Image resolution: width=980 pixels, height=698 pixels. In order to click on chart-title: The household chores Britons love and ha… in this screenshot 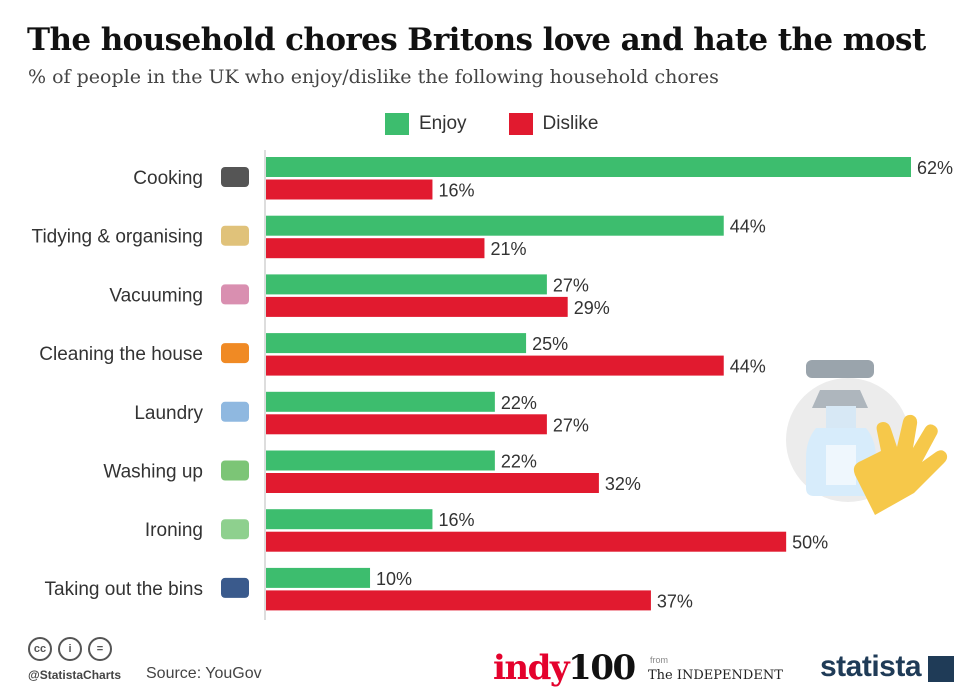, I will do `click(476, 40)`.